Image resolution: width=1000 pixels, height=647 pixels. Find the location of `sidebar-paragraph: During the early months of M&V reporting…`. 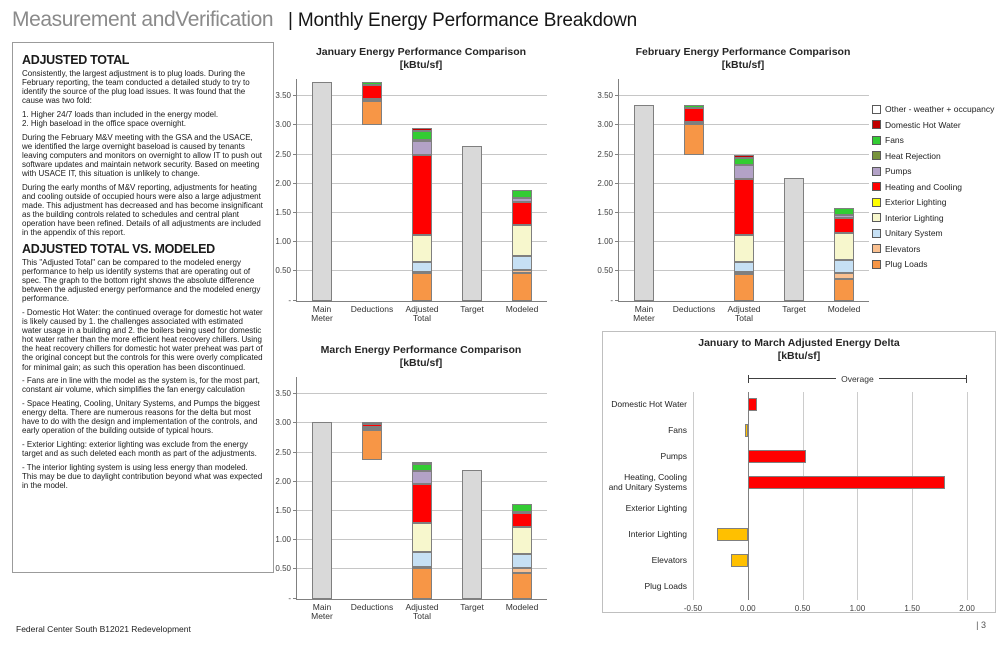

sidebar-paragraph: During the early months of M&V reporting… is located at coordinates (142, 210).